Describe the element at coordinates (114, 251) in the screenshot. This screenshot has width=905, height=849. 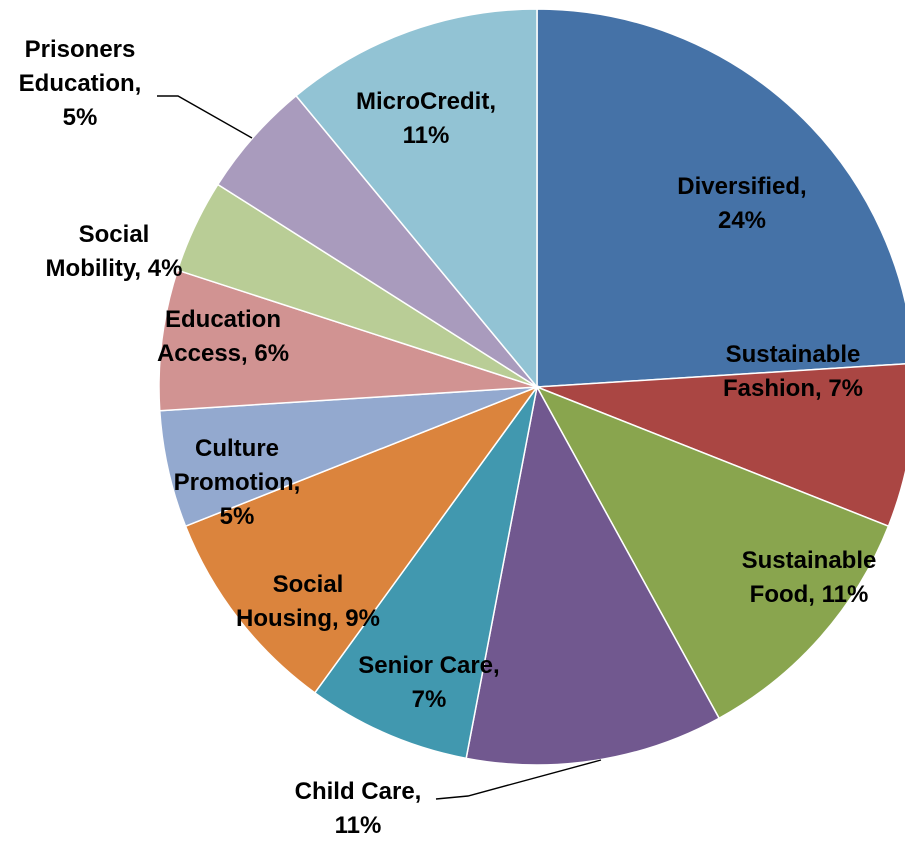
I see `slice-label-social-mobility: Social Mobility, 4%` at that location.